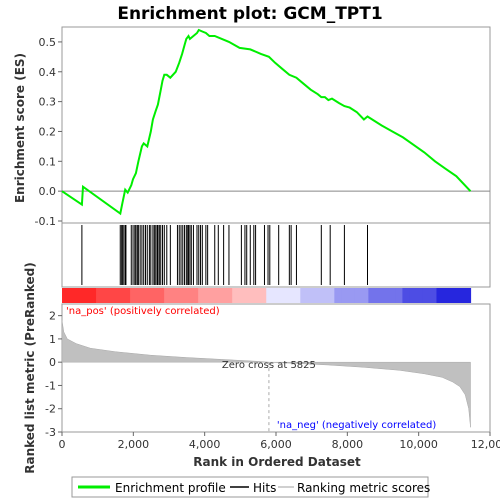 The image size is (500, 500). What do you see at coordinates (30, 368) in the screenshot?
I see `metric-y-axis-label: Ranked list metric (PreRanked)` at bounding box center [30, 368].